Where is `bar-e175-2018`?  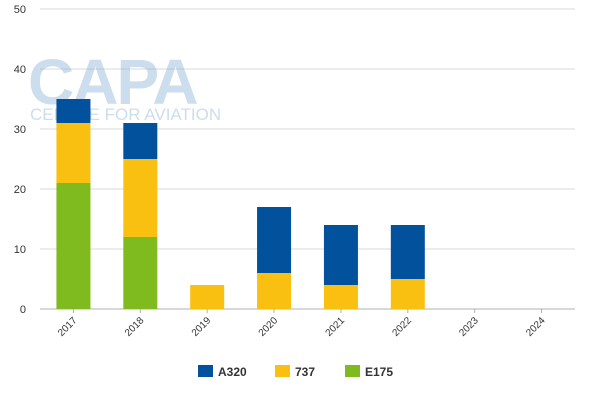 bar-e175-2018 is located at coordinates (140, 273).